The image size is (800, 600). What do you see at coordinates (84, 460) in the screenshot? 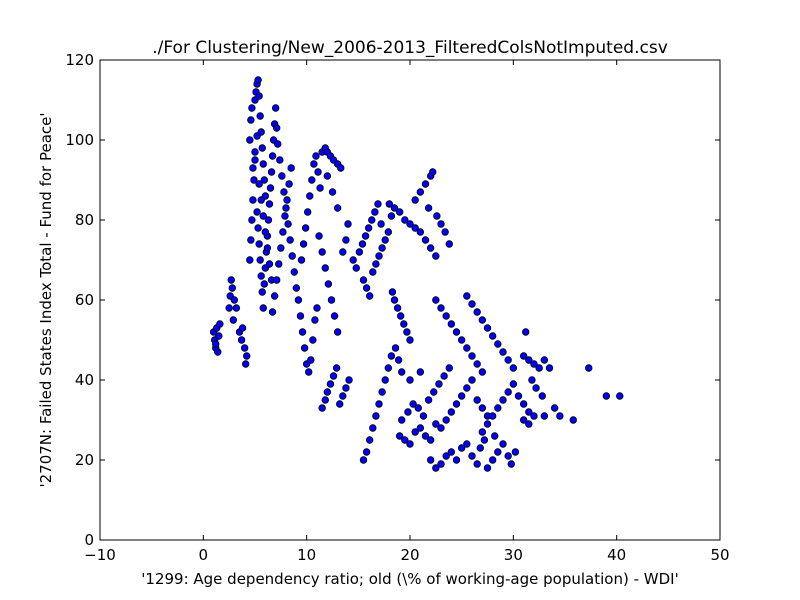
I see `y-tick-label: 20` at bounding box center [84, 460].